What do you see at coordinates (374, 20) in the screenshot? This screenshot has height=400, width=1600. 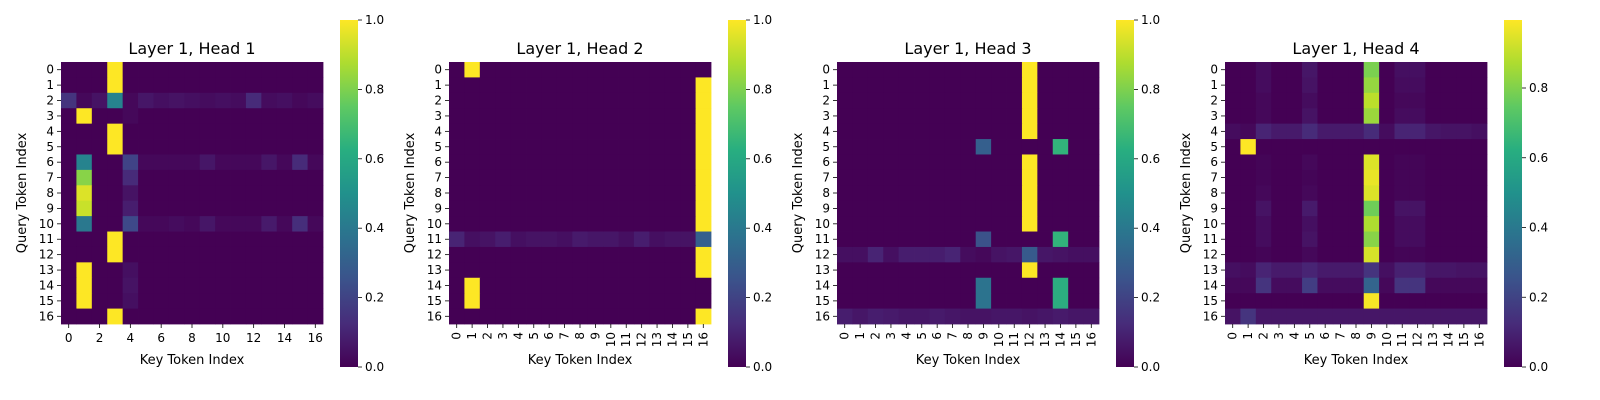 I see `colorbar-tick-label: 1.0` at bounding box center [374, 20].